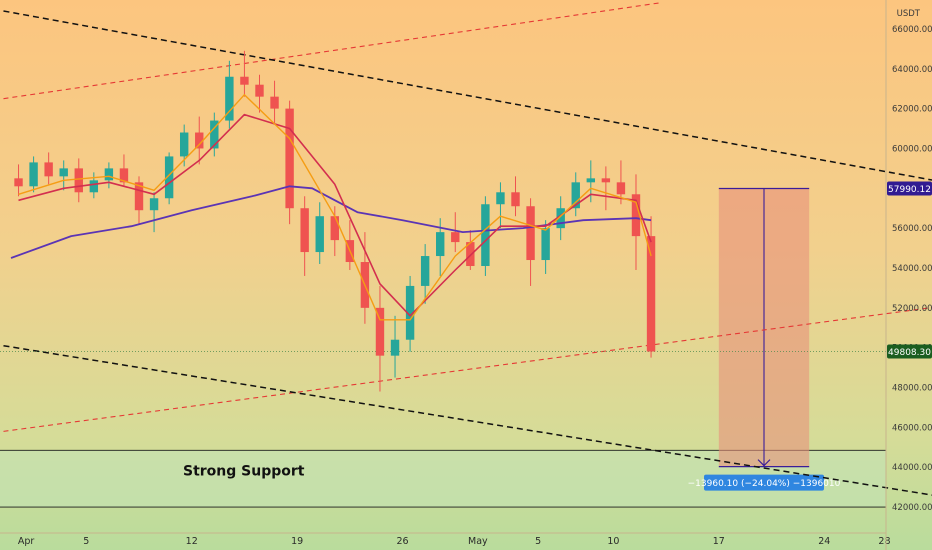 This screenshot has width=932, height=550. What do you see at coordinates (884, 541) in the screenshot?
I see `x-tick-label: 28` at bounding box center [884, 541].